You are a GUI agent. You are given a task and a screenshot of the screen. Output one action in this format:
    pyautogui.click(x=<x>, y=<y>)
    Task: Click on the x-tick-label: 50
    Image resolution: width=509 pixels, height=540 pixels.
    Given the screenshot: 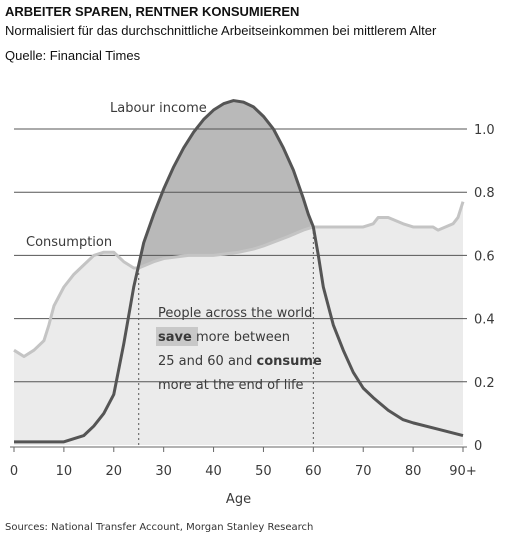 What is the action you would take?
    pyautogui.click(x=263, y=471)
    